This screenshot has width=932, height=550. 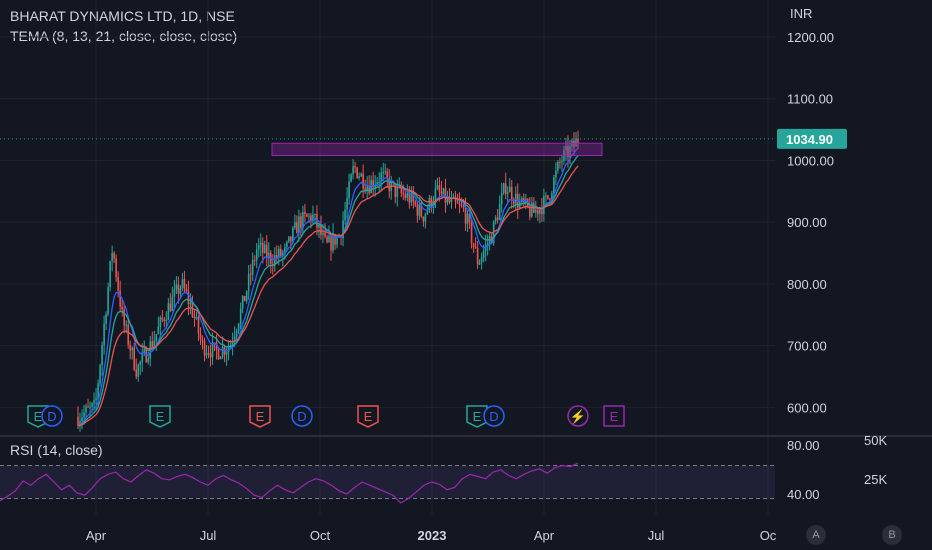 What do you see at coordinates (768, 535) in the screenshot?
I see `time-axis-label: Oc` at bounding box center [768, 535].